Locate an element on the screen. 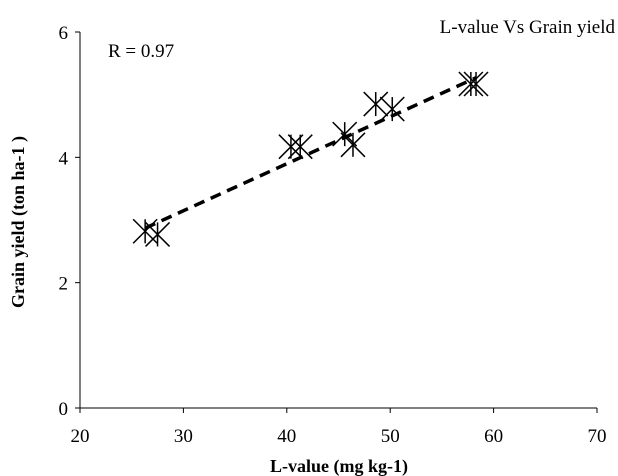 The height and width of the screenshot is (476, 618). x-tick-label: 60 is located at coordinates (493, 436).